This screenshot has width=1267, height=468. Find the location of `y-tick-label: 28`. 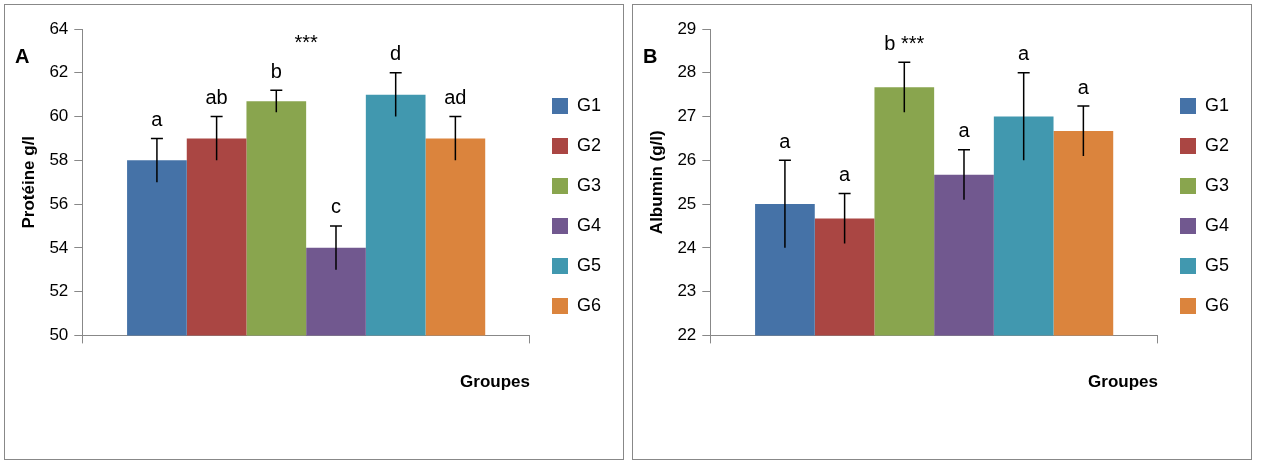

y-tick-label: 28 is located at coordinates (687, 72).